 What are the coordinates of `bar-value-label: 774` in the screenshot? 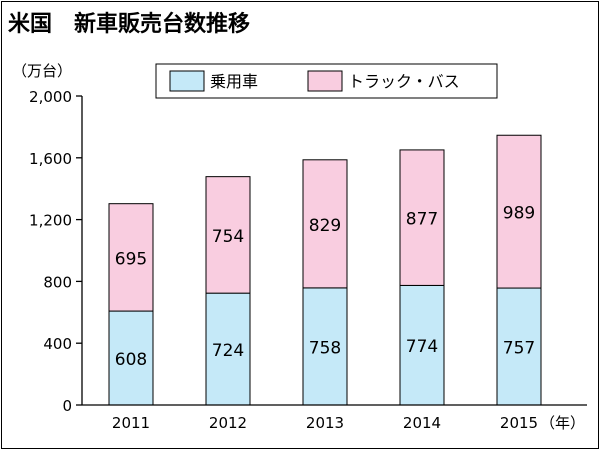 It's located at (422, 347).